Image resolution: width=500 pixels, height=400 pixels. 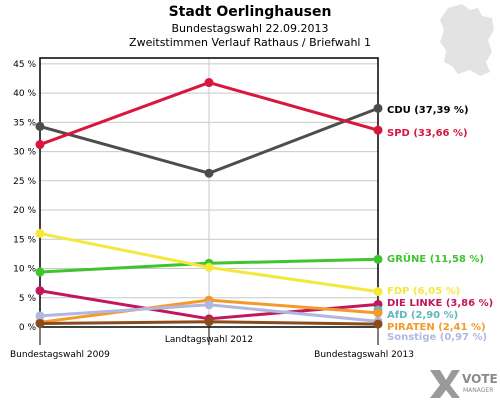 What do you see at coordinates (24, 240) in the screenshot?
I see `y-tick-label: 15 %` at bounding box center [24, 240].